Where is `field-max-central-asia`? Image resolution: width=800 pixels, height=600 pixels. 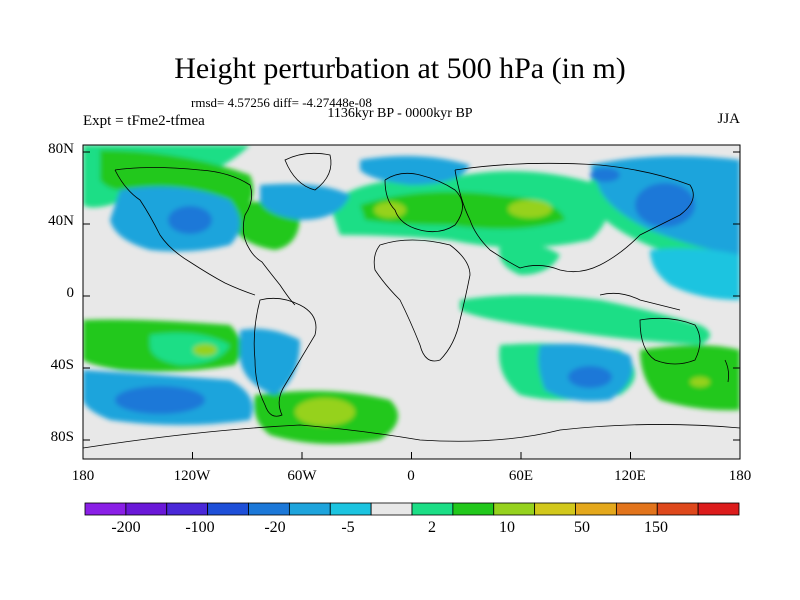 field-max-central-asia is located at coordinates (530, 209).